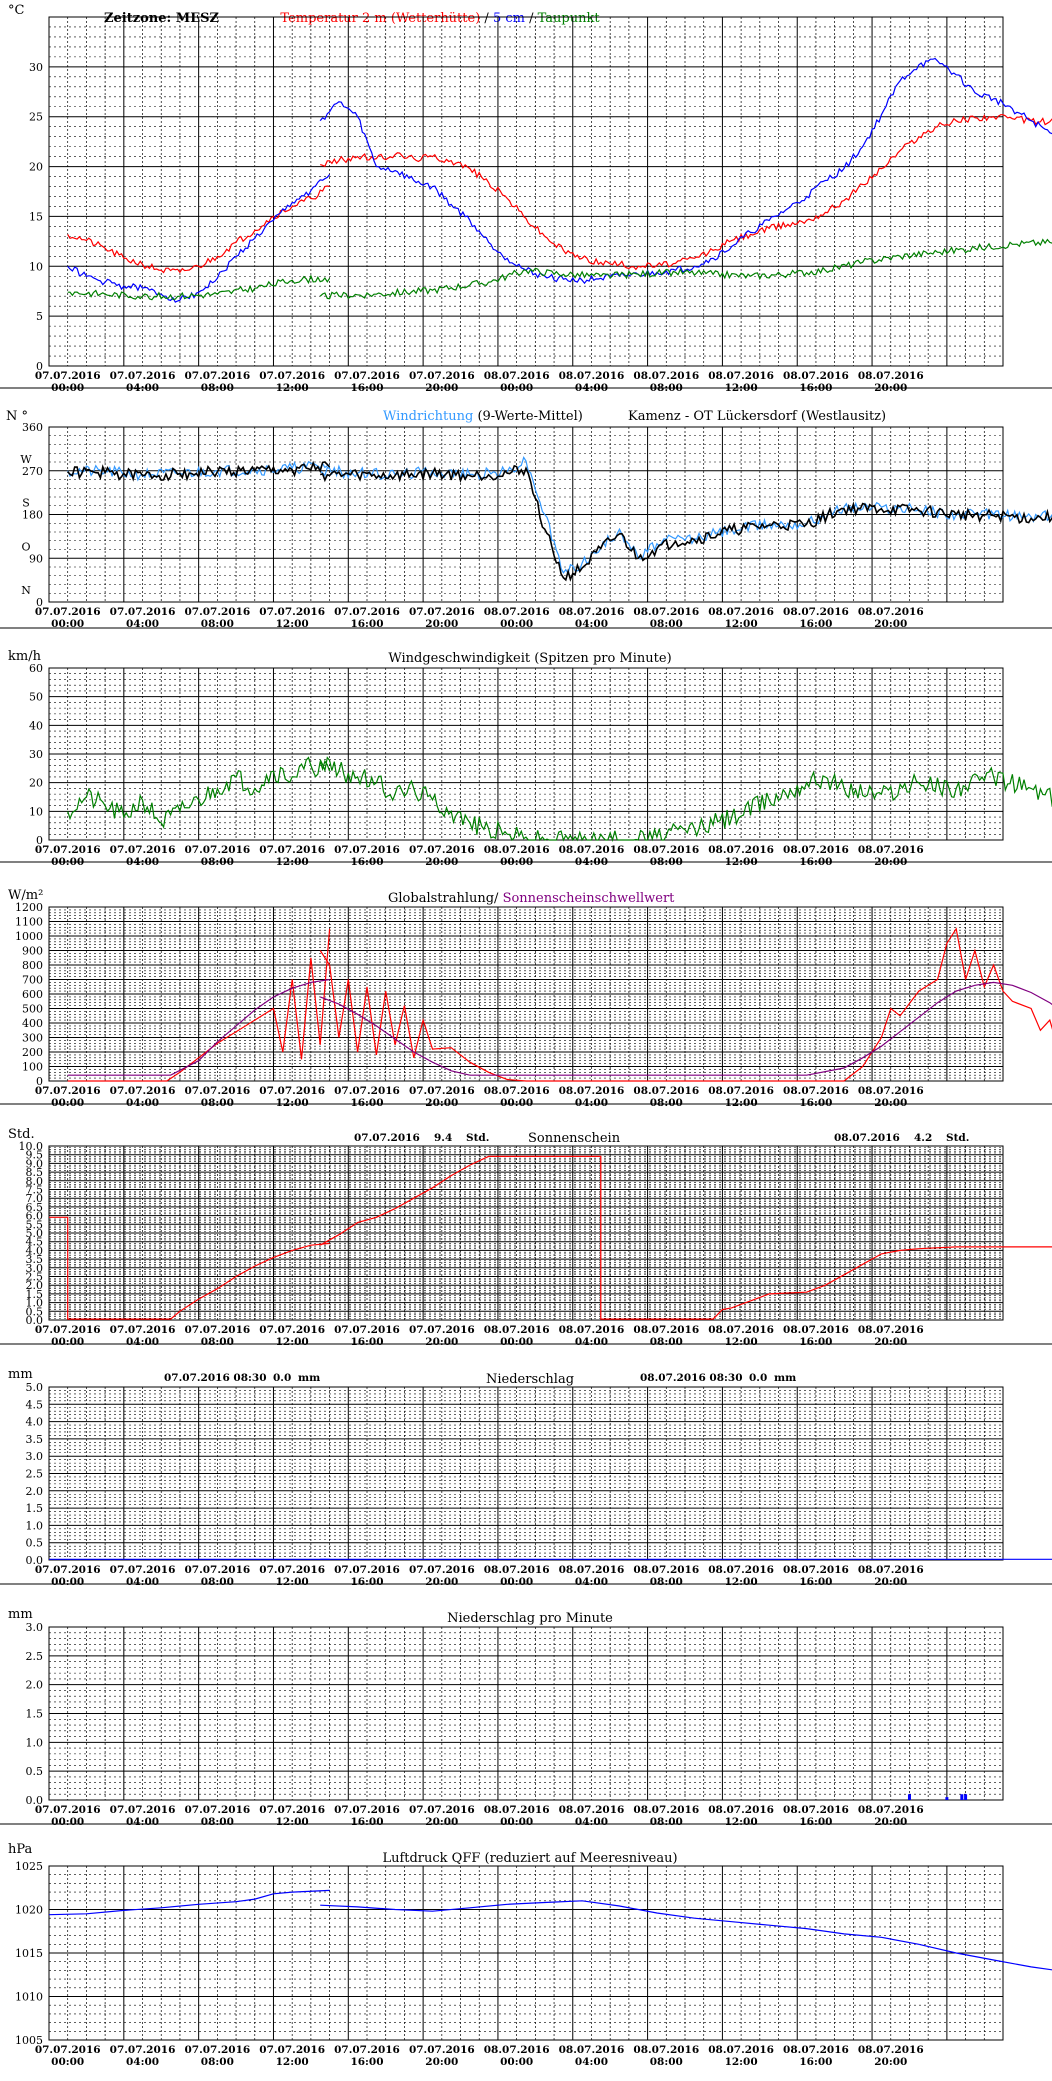 The image size is (1052, 2081). What do you see at coordinates (529, 658) in the screenshot?
I see `wspd-title: Windgeschwindigkeit (Spitzen pro Minute)` at bounding box center [529, 658].